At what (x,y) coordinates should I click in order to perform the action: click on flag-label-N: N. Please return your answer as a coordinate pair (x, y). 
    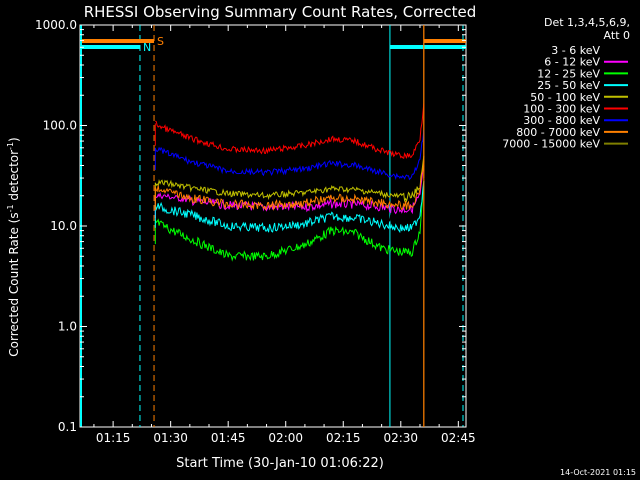
    Looking at the image, I should click on (147, 47).